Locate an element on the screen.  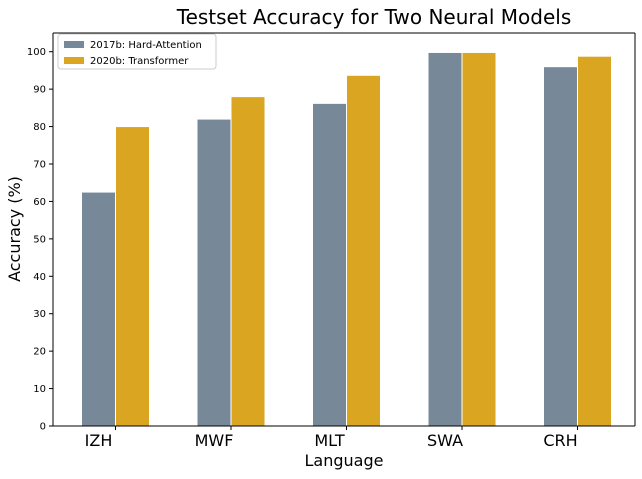
y-tick-label: 40 is located at coordinates (39, 277).